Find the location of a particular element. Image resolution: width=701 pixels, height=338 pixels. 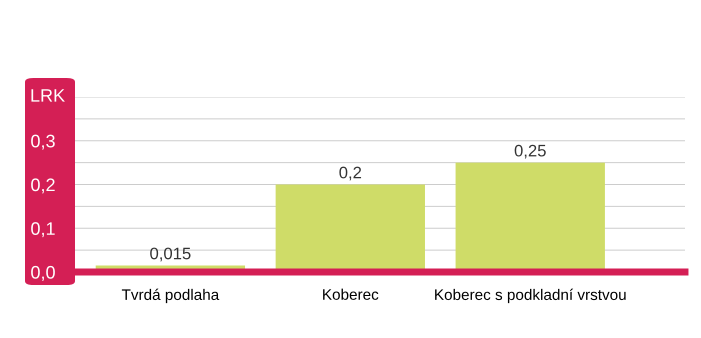

y-tick-label: 0,0 is located at coordinates (43, 273).